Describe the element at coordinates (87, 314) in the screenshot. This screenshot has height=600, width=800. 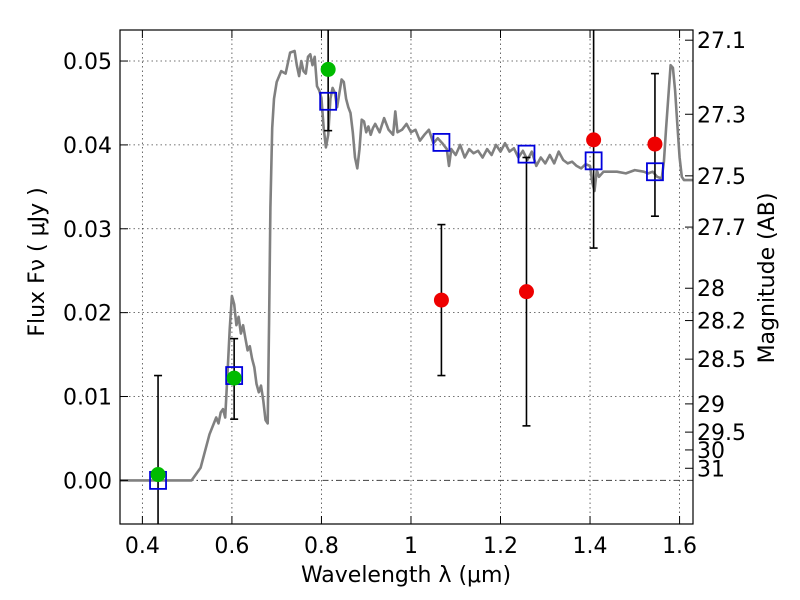
I see `y-tick-label-2: 0.02` at that location.